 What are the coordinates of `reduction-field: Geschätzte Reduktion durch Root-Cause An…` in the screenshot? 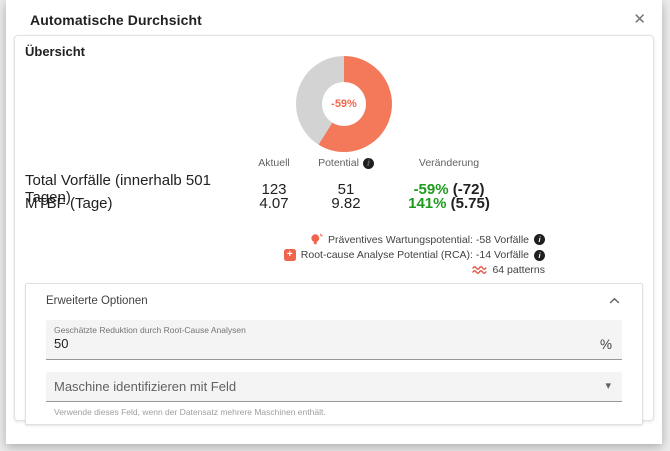 It's located at (334, 340).